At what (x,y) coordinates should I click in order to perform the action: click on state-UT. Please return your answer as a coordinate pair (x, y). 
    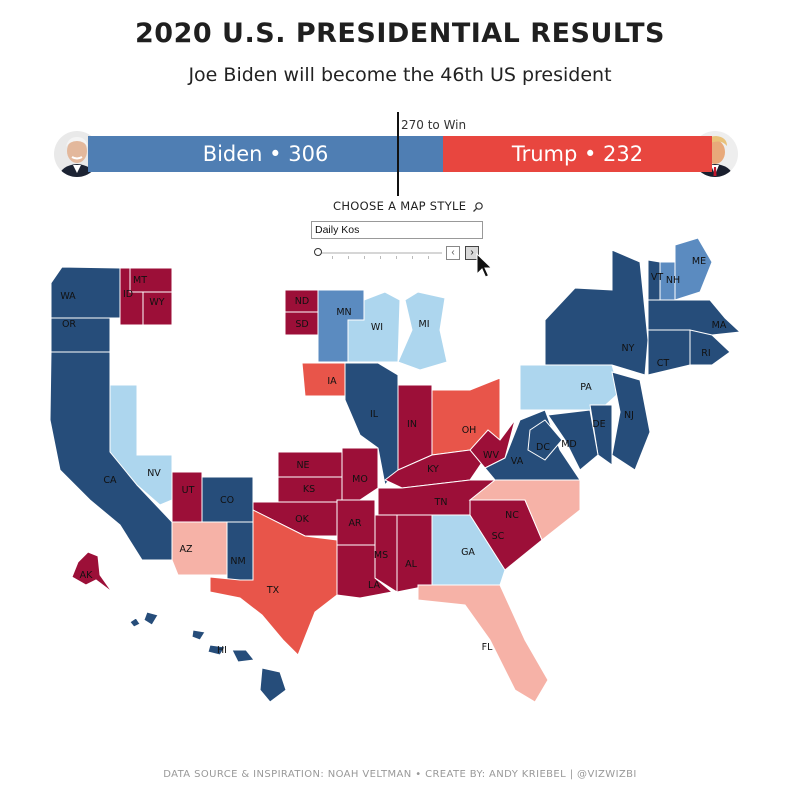
    Looking at the image, I should click on (187, 497).